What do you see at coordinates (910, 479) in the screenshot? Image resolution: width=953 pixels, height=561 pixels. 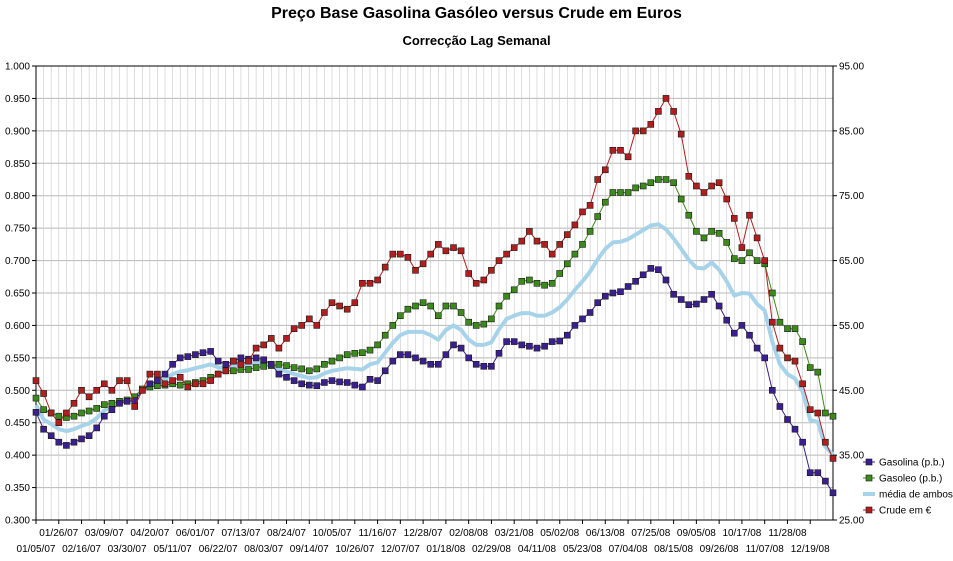 I see `legend-label: Gasoleo (p.b.)` at bounding box center [910, 479].